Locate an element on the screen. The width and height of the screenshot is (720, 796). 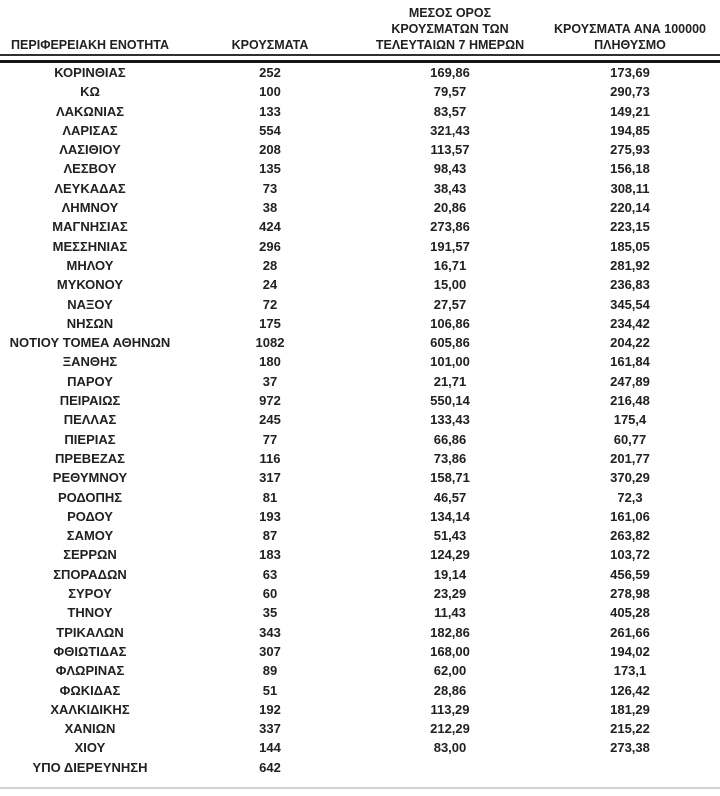
per100k-cell: 273,38 is located at coordinates (630, 748).